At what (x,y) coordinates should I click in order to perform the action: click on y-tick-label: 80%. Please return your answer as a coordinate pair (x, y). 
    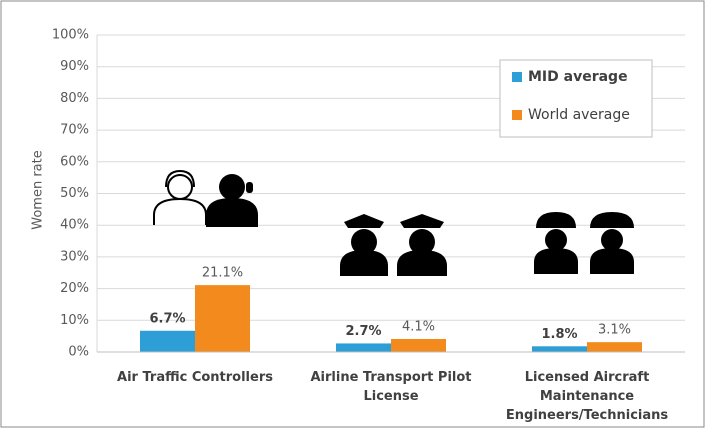
    Looking at the image, I should click on (74, 98).